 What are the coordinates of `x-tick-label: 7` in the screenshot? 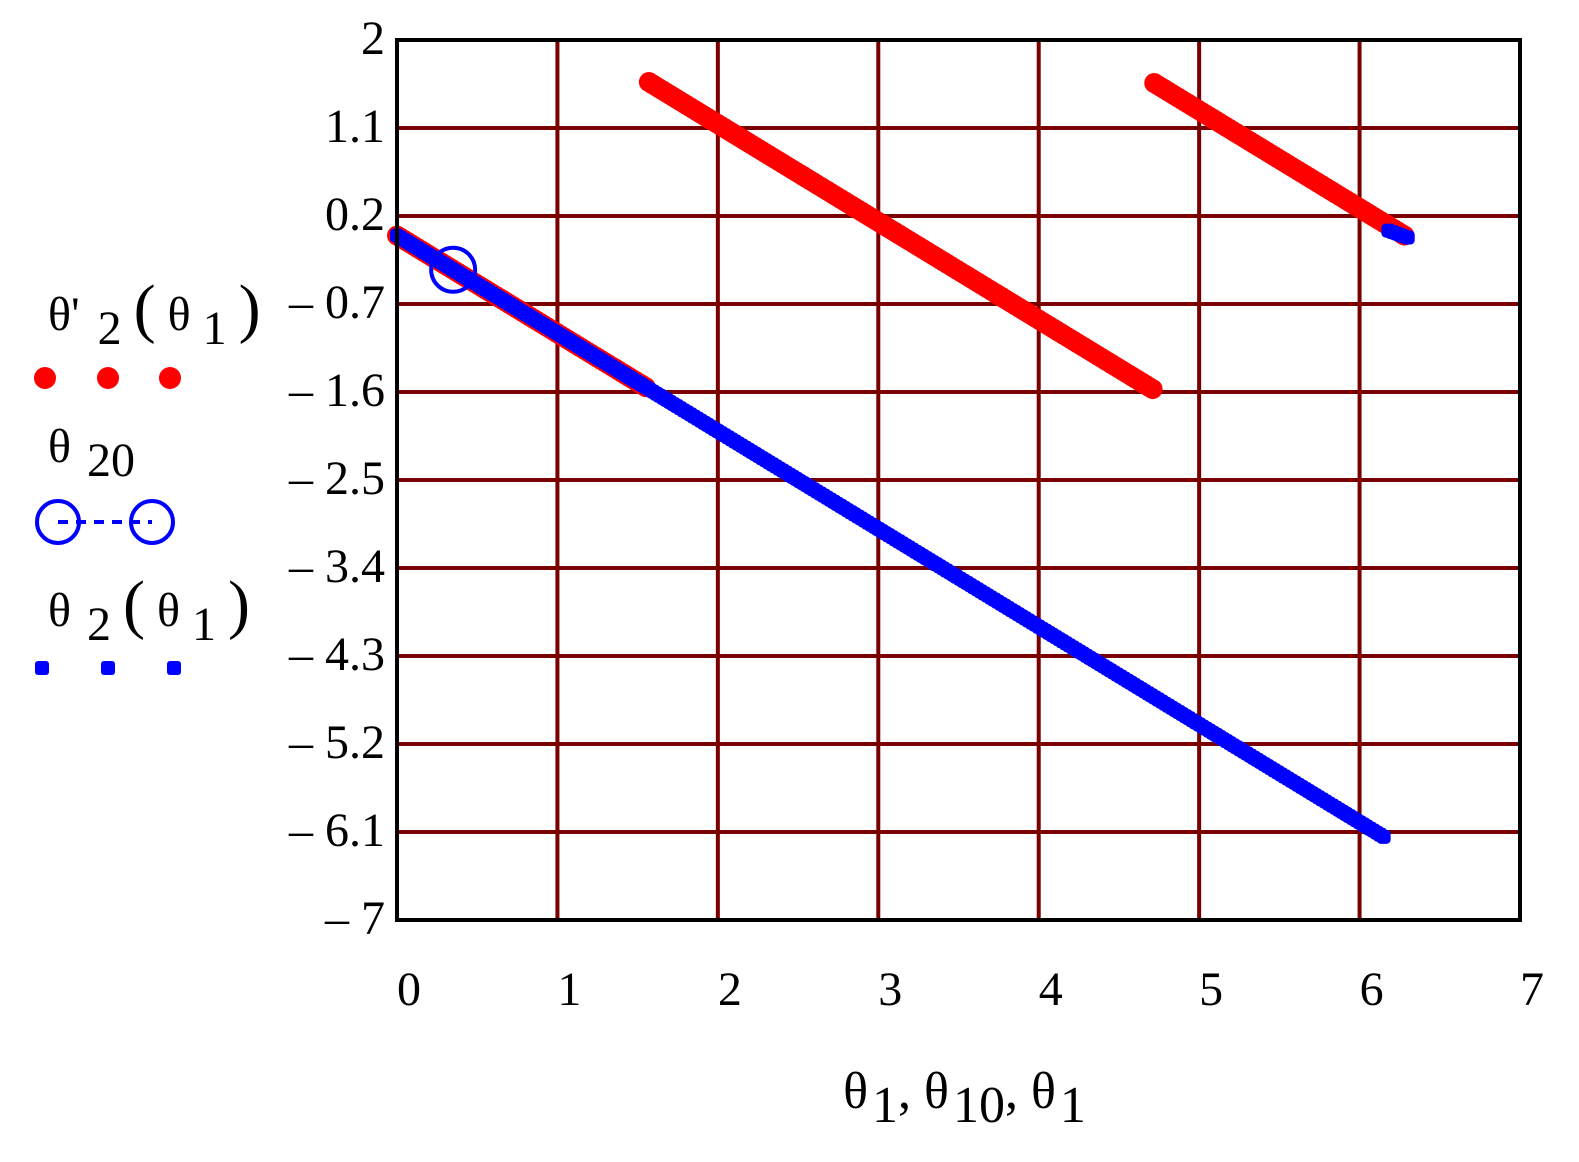 It's located at (1532, 989).